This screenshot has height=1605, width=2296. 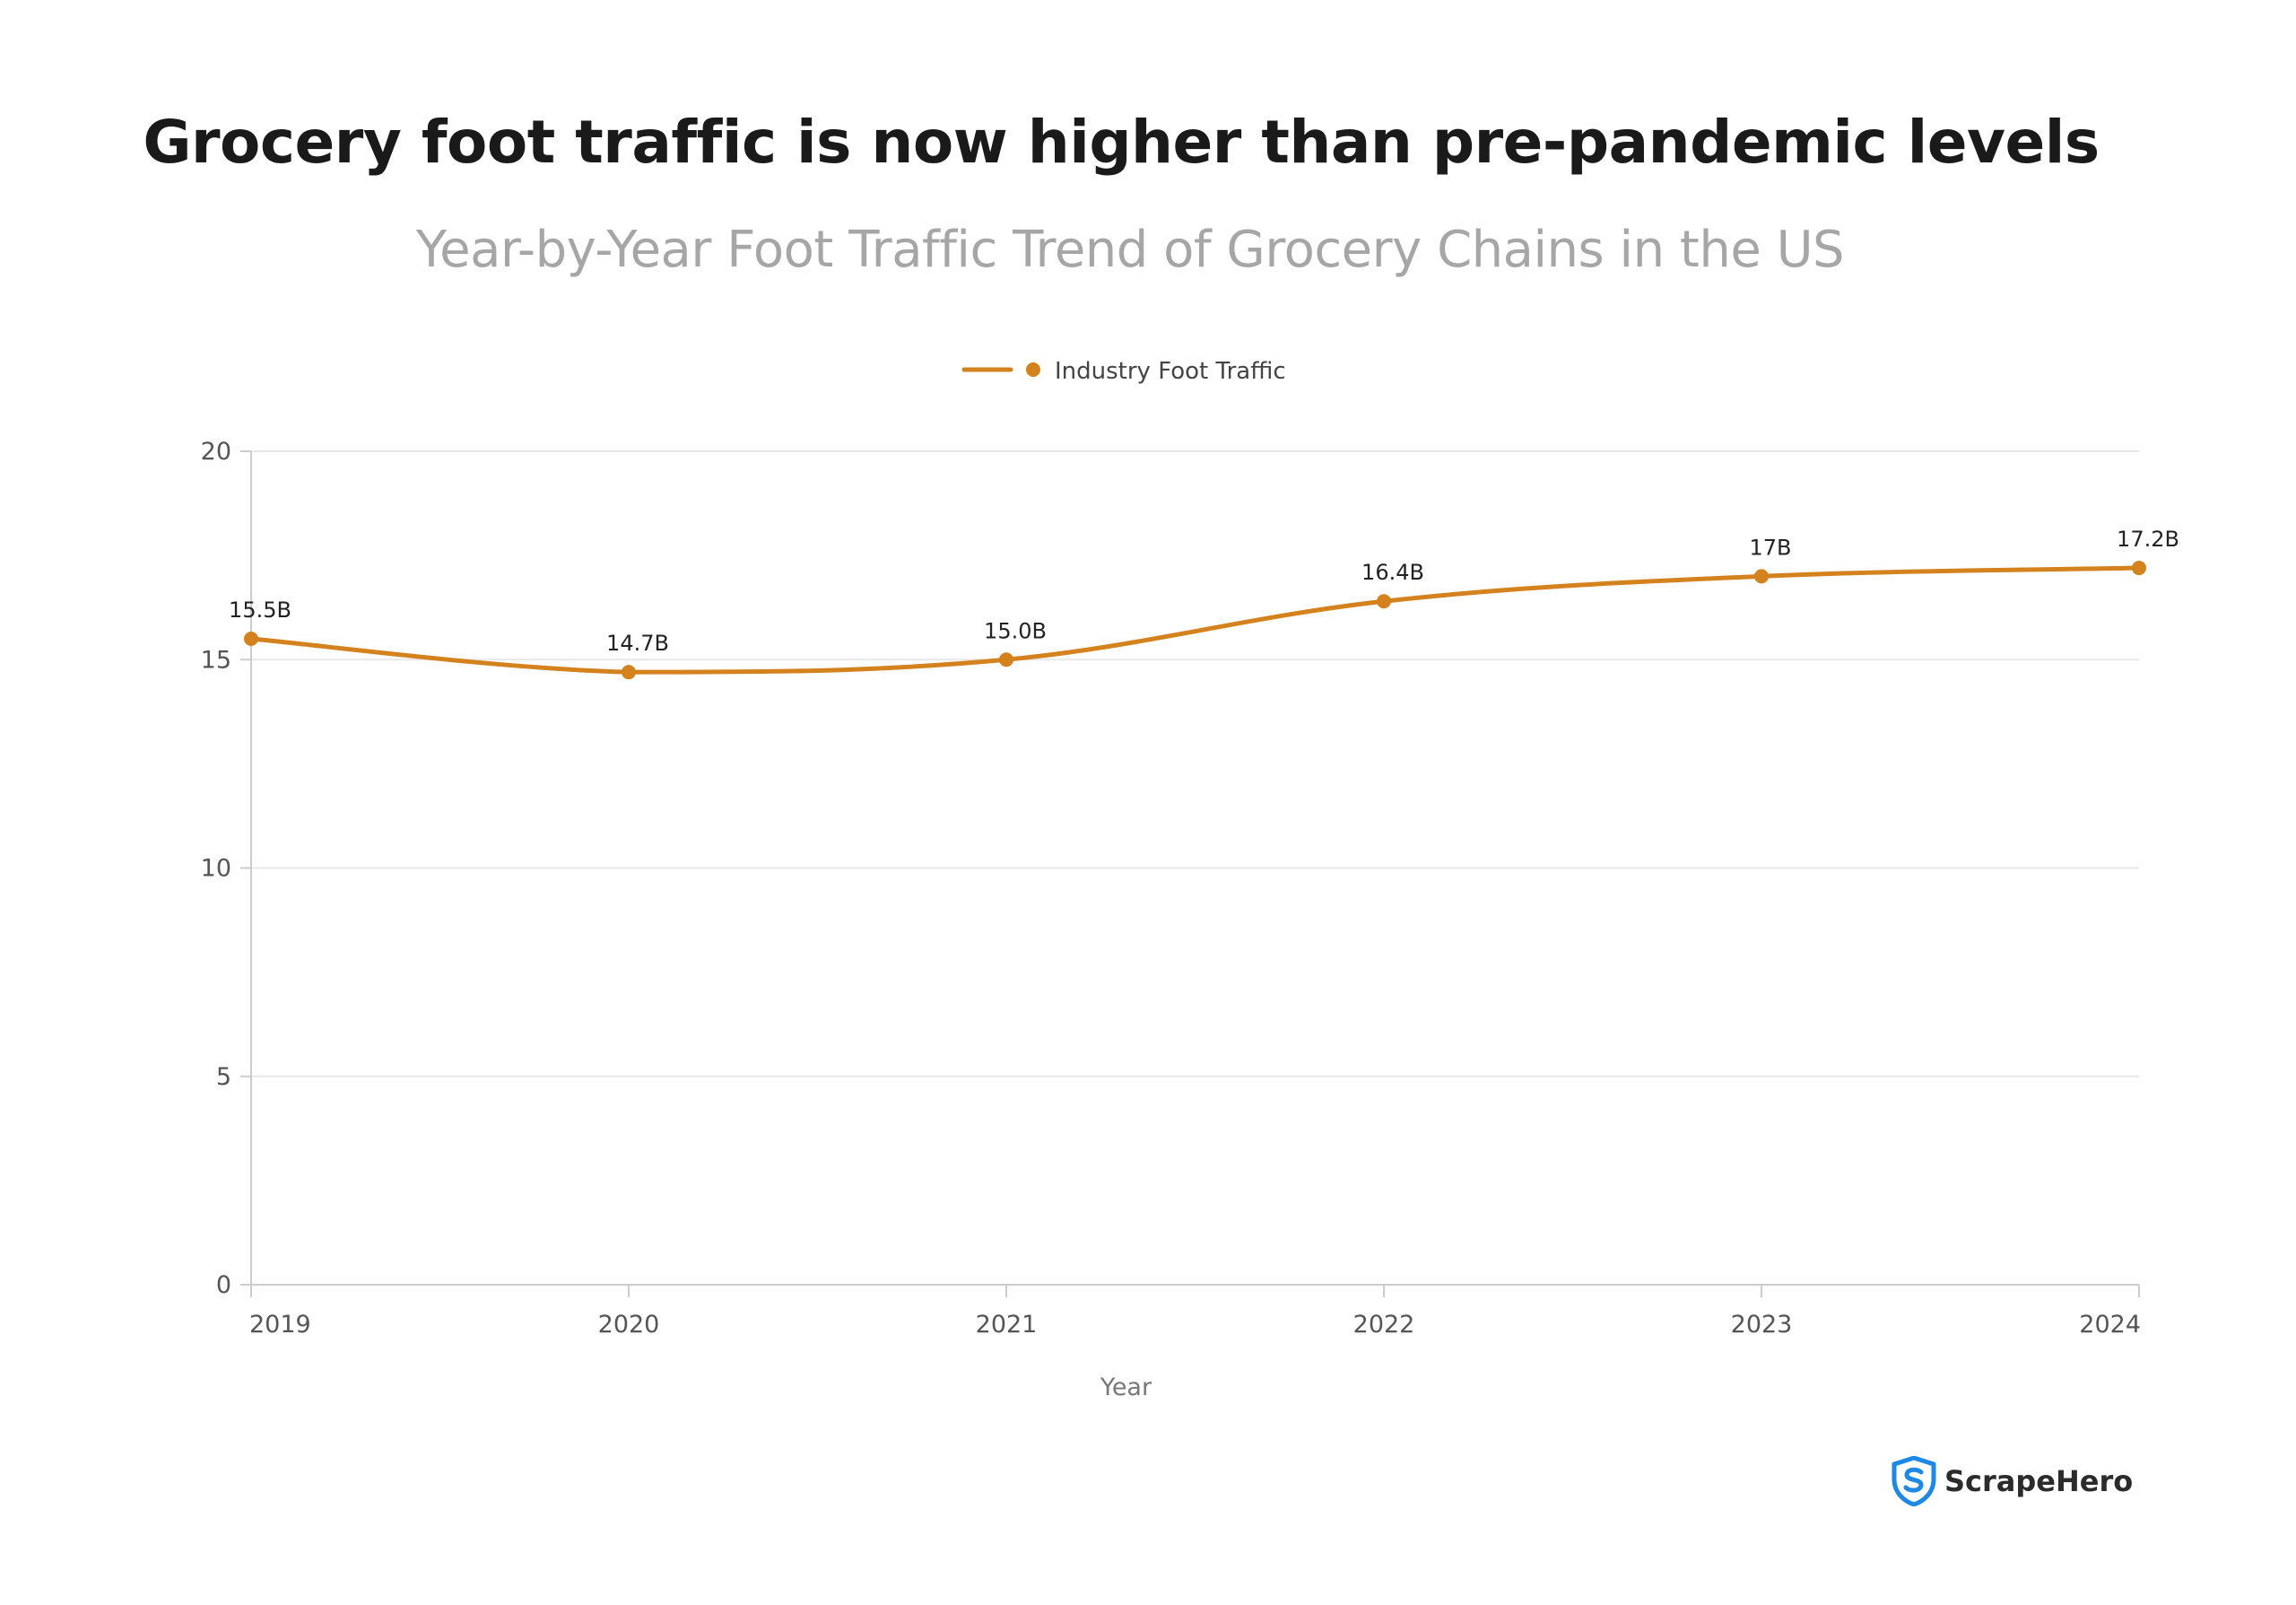 What do you see at coordinates (637, 643) in the screenshot?
I see `data-label: 14.7B` at bounding box center [637, 643].